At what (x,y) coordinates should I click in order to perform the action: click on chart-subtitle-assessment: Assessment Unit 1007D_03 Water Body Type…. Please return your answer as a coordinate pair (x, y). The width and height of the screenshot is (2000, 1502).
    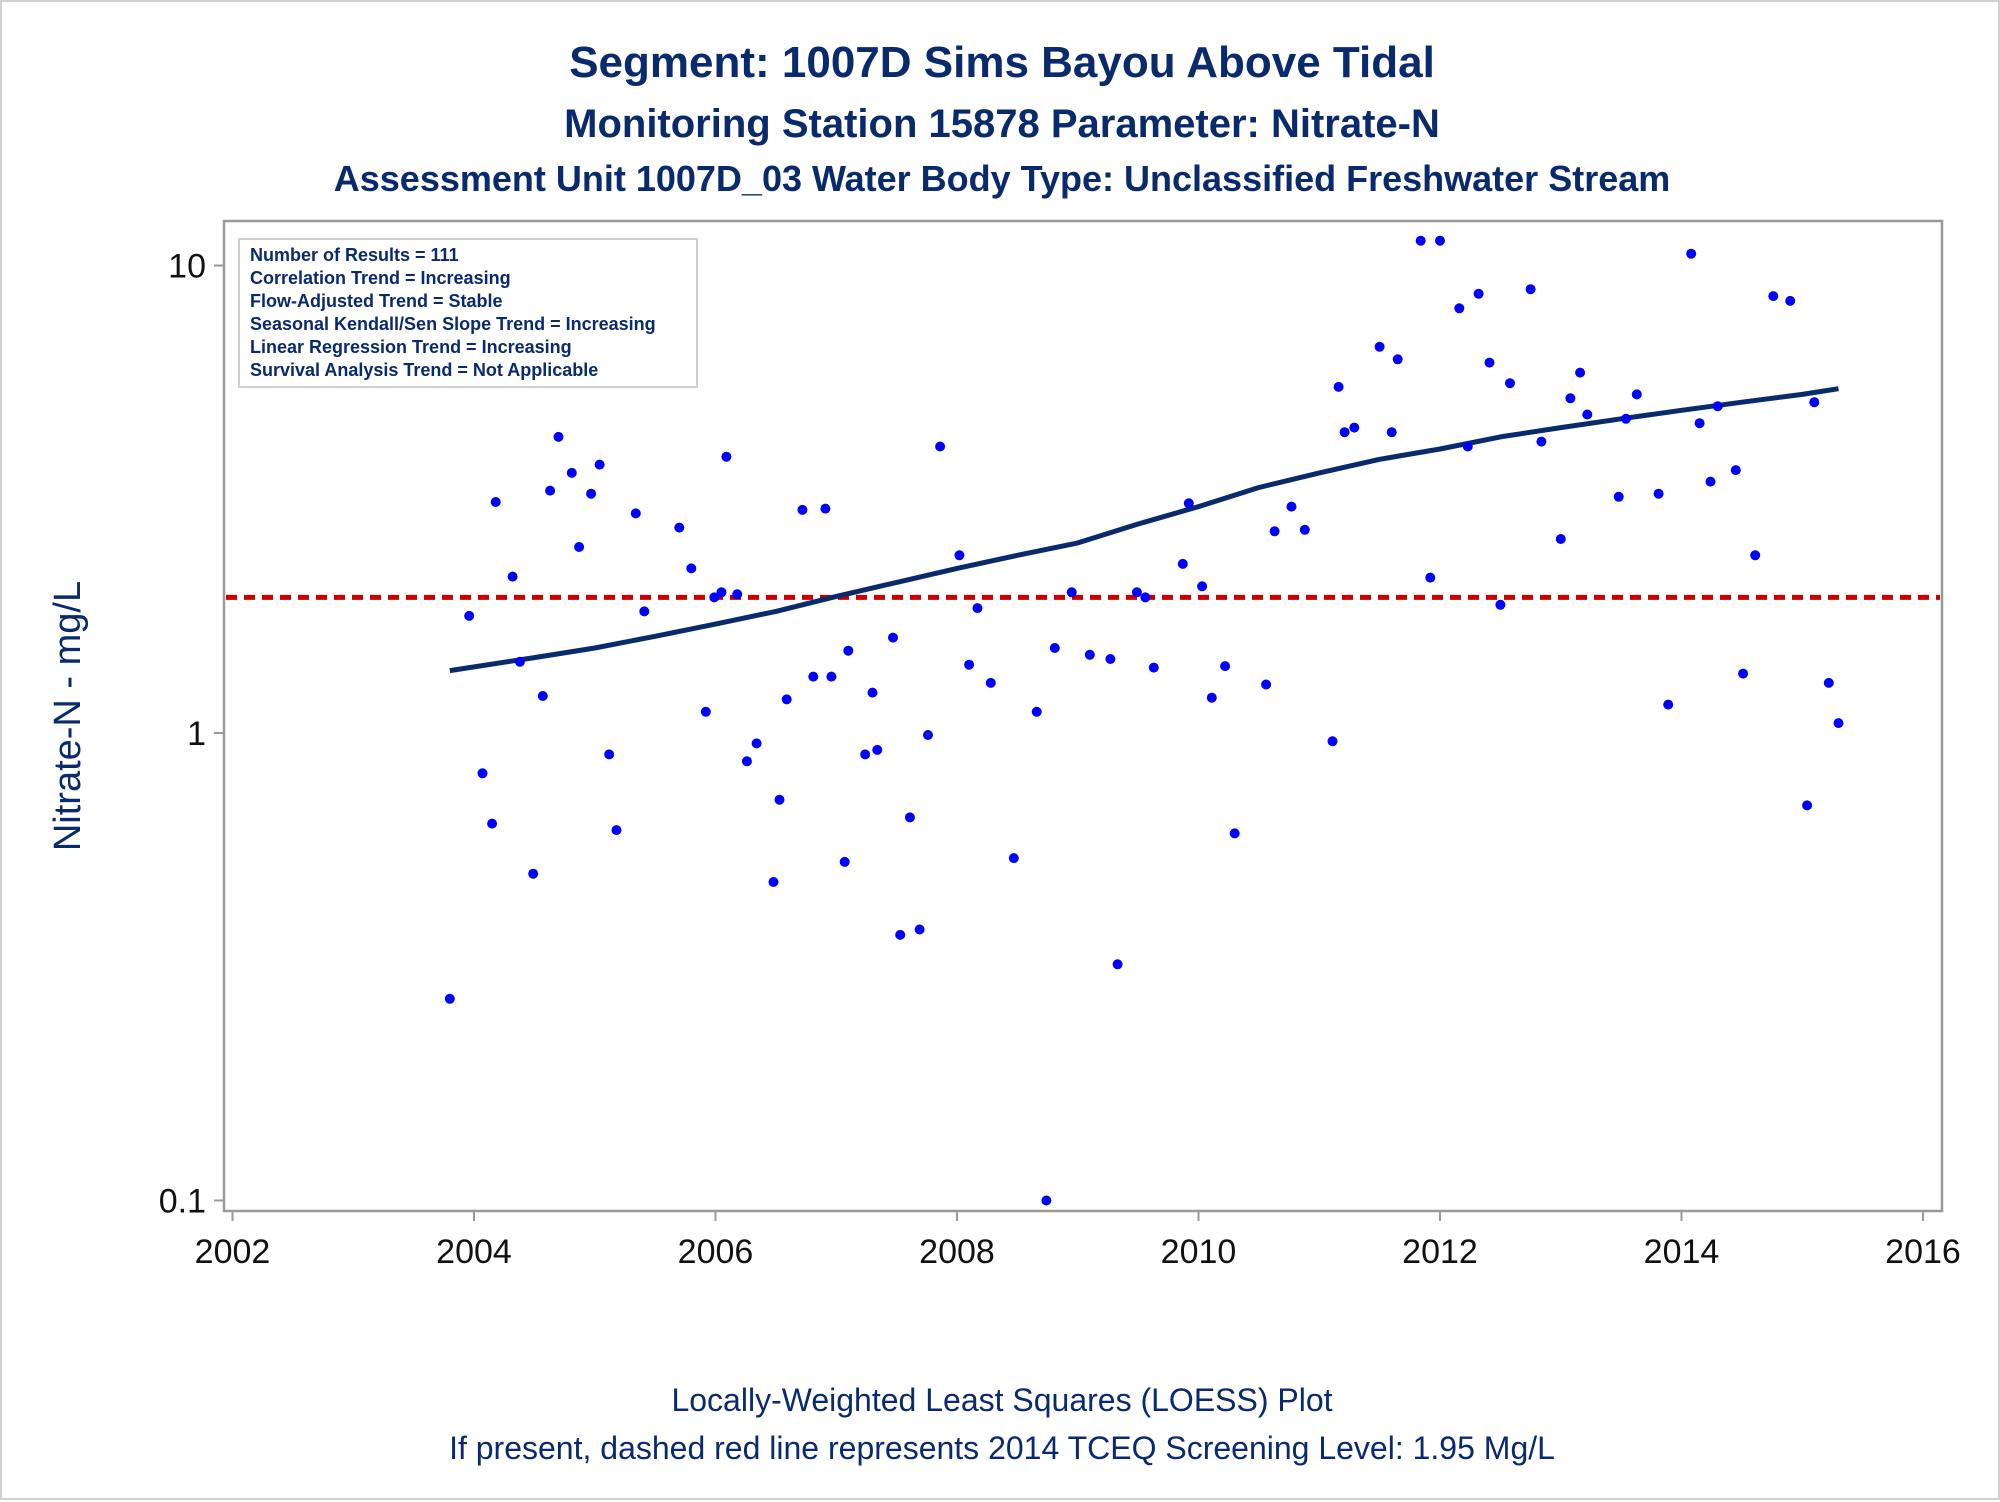
    Looking at the image, I should click on (1002, 178).